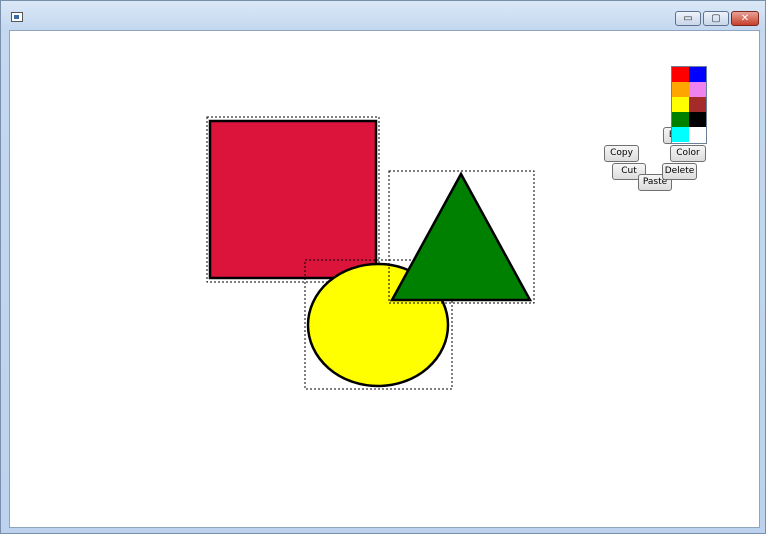  Describe the element at coordinates (688, 153) in the screenshot. I see `color-button: Color` at that location.